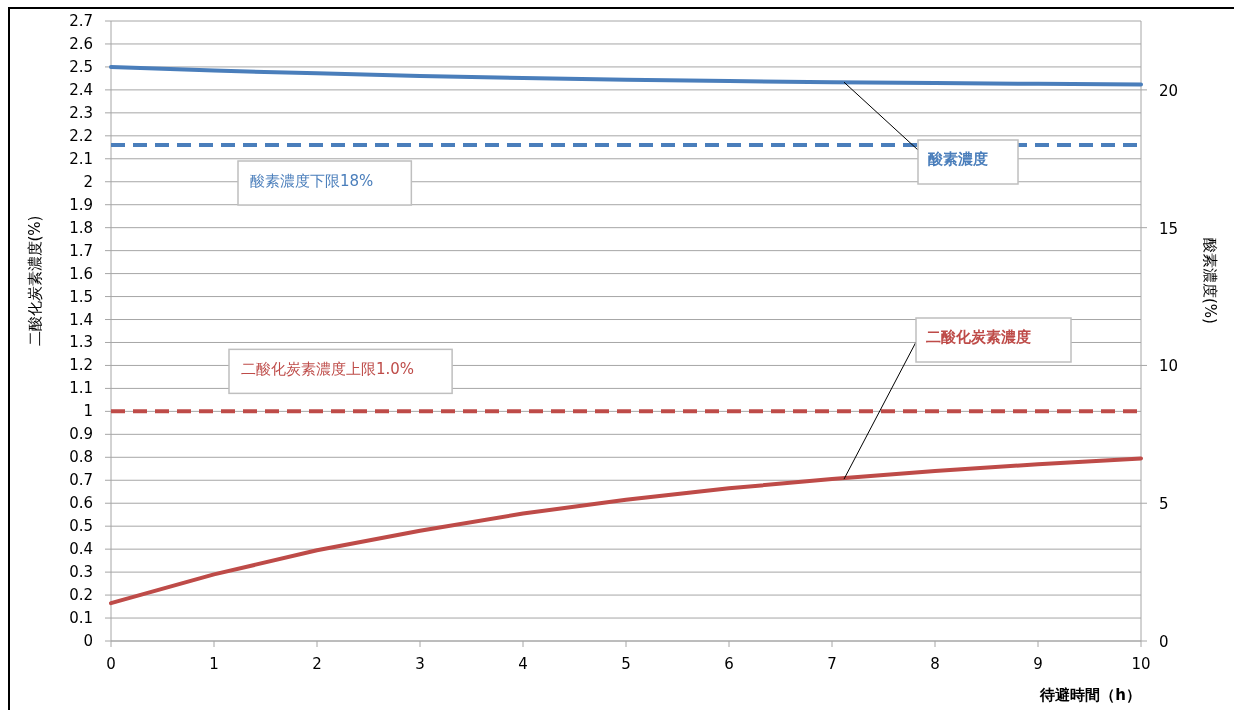 Image resolution: width=1234 pixels, height=710 pixels. Describe the element at coordinates (1210, 281) in the screenshot. I see `y2-axis-title: 酸素濃度(%)` at that location.